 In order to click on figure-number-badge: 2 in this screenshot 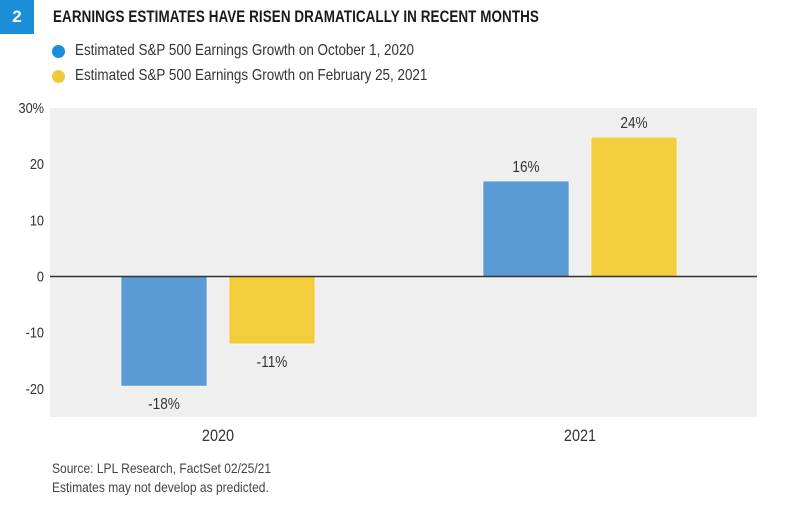, I will do `click(17, 17)`.